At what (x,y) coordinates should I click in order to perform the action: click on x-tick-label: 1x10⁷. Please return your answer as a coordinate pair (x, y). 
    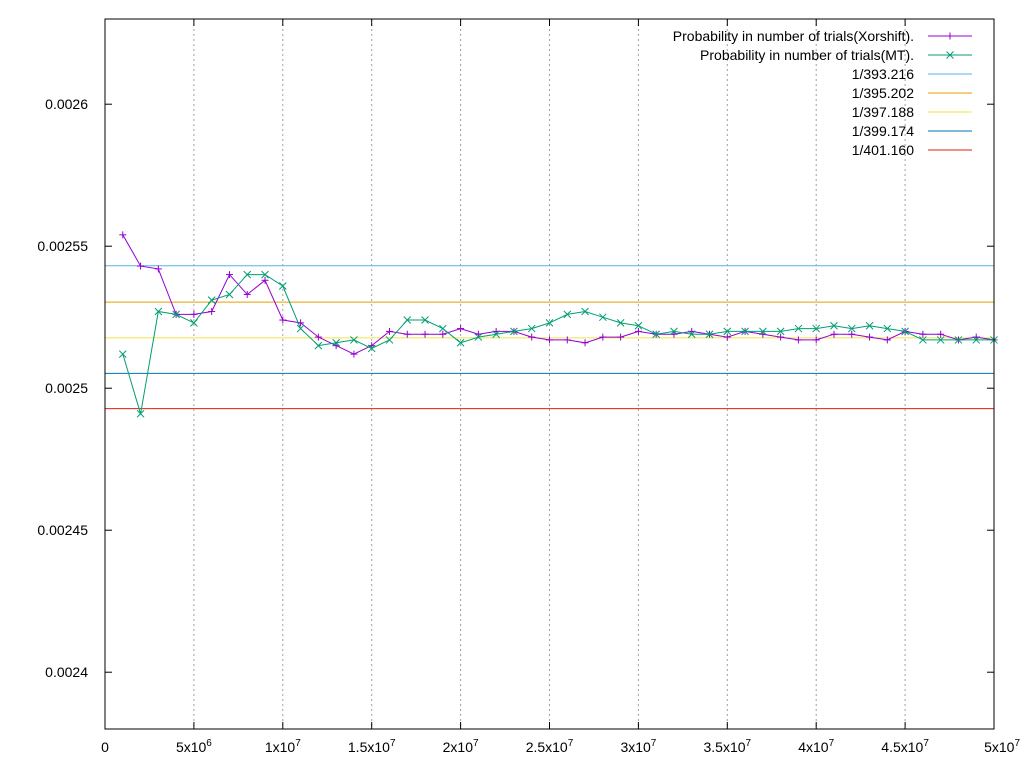
    Looking at the image, I should click on (283, 746).